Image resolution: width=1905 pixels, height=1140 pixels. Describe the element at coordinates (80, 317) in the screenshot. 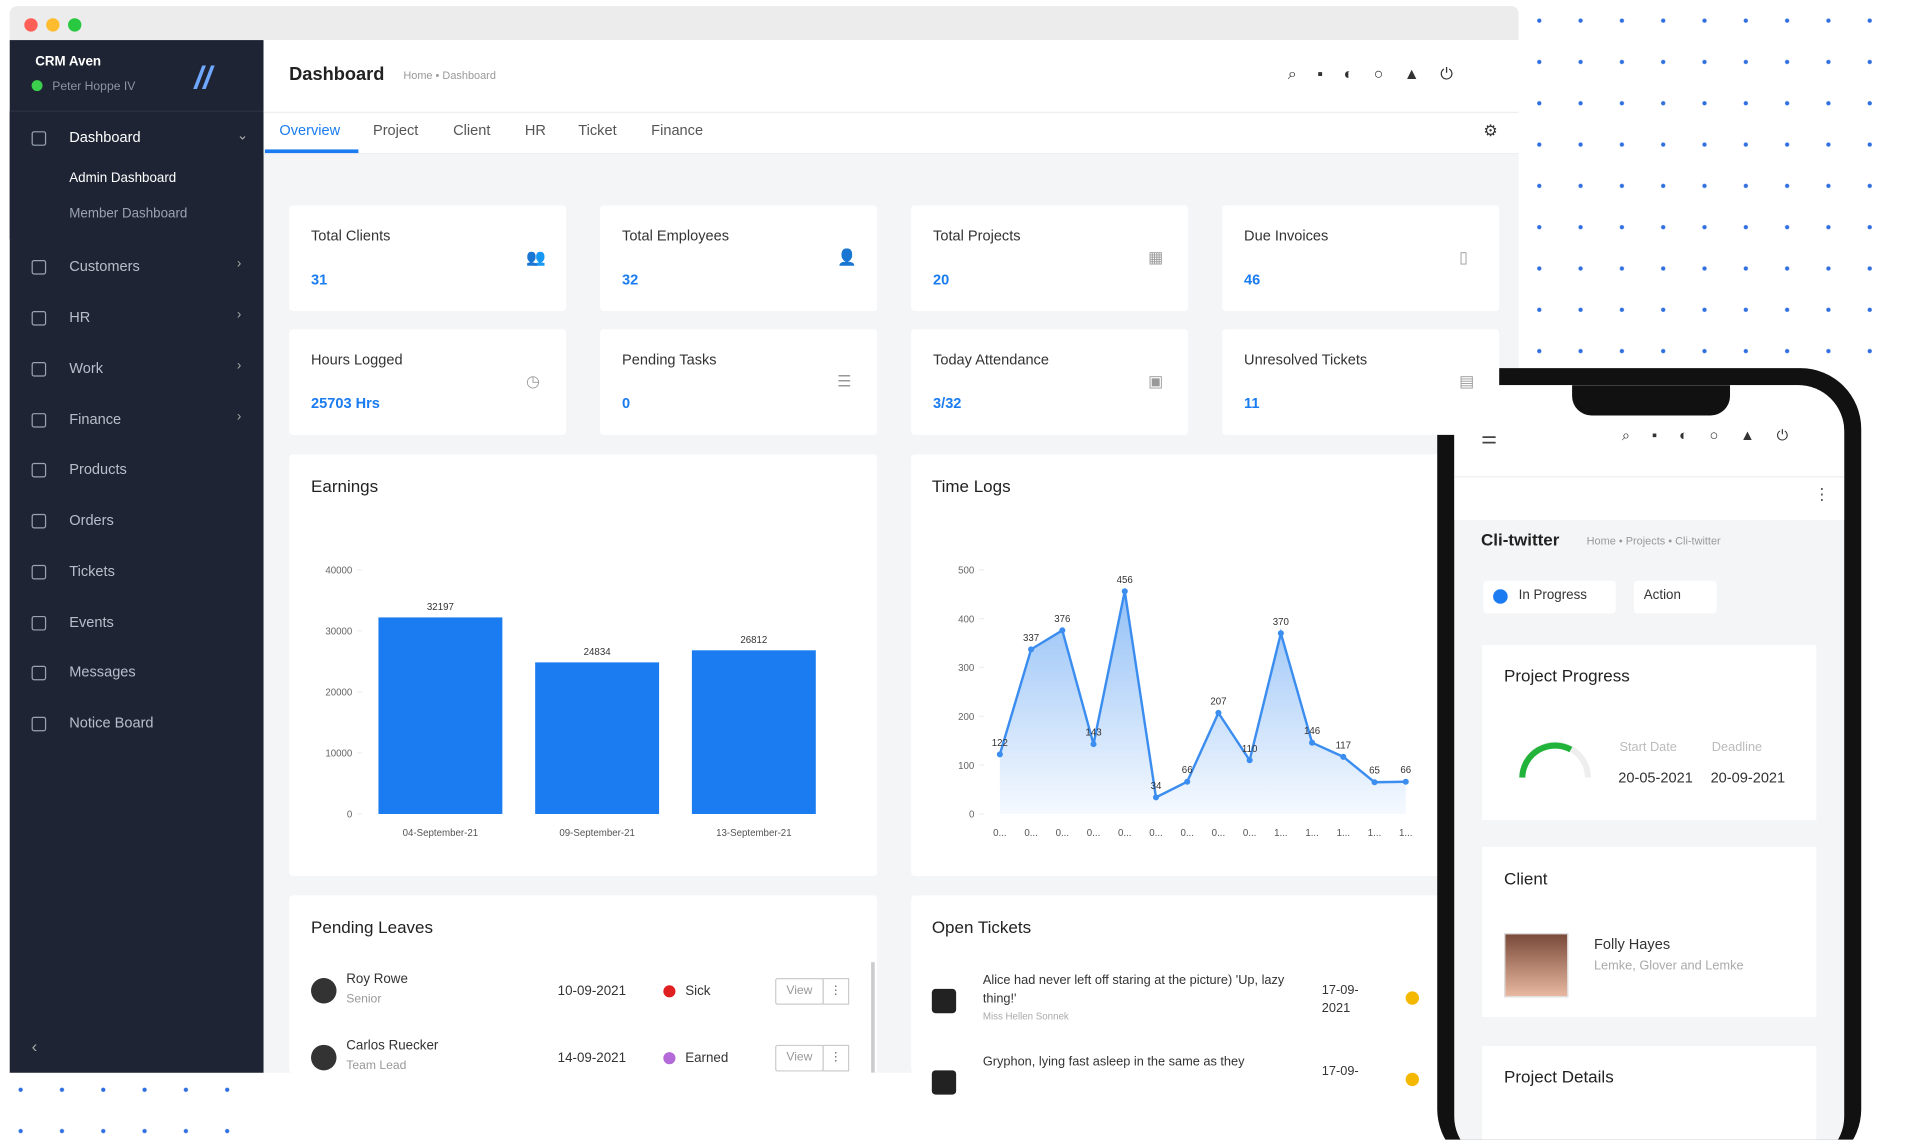

I see `menu-item: HR` at that location.